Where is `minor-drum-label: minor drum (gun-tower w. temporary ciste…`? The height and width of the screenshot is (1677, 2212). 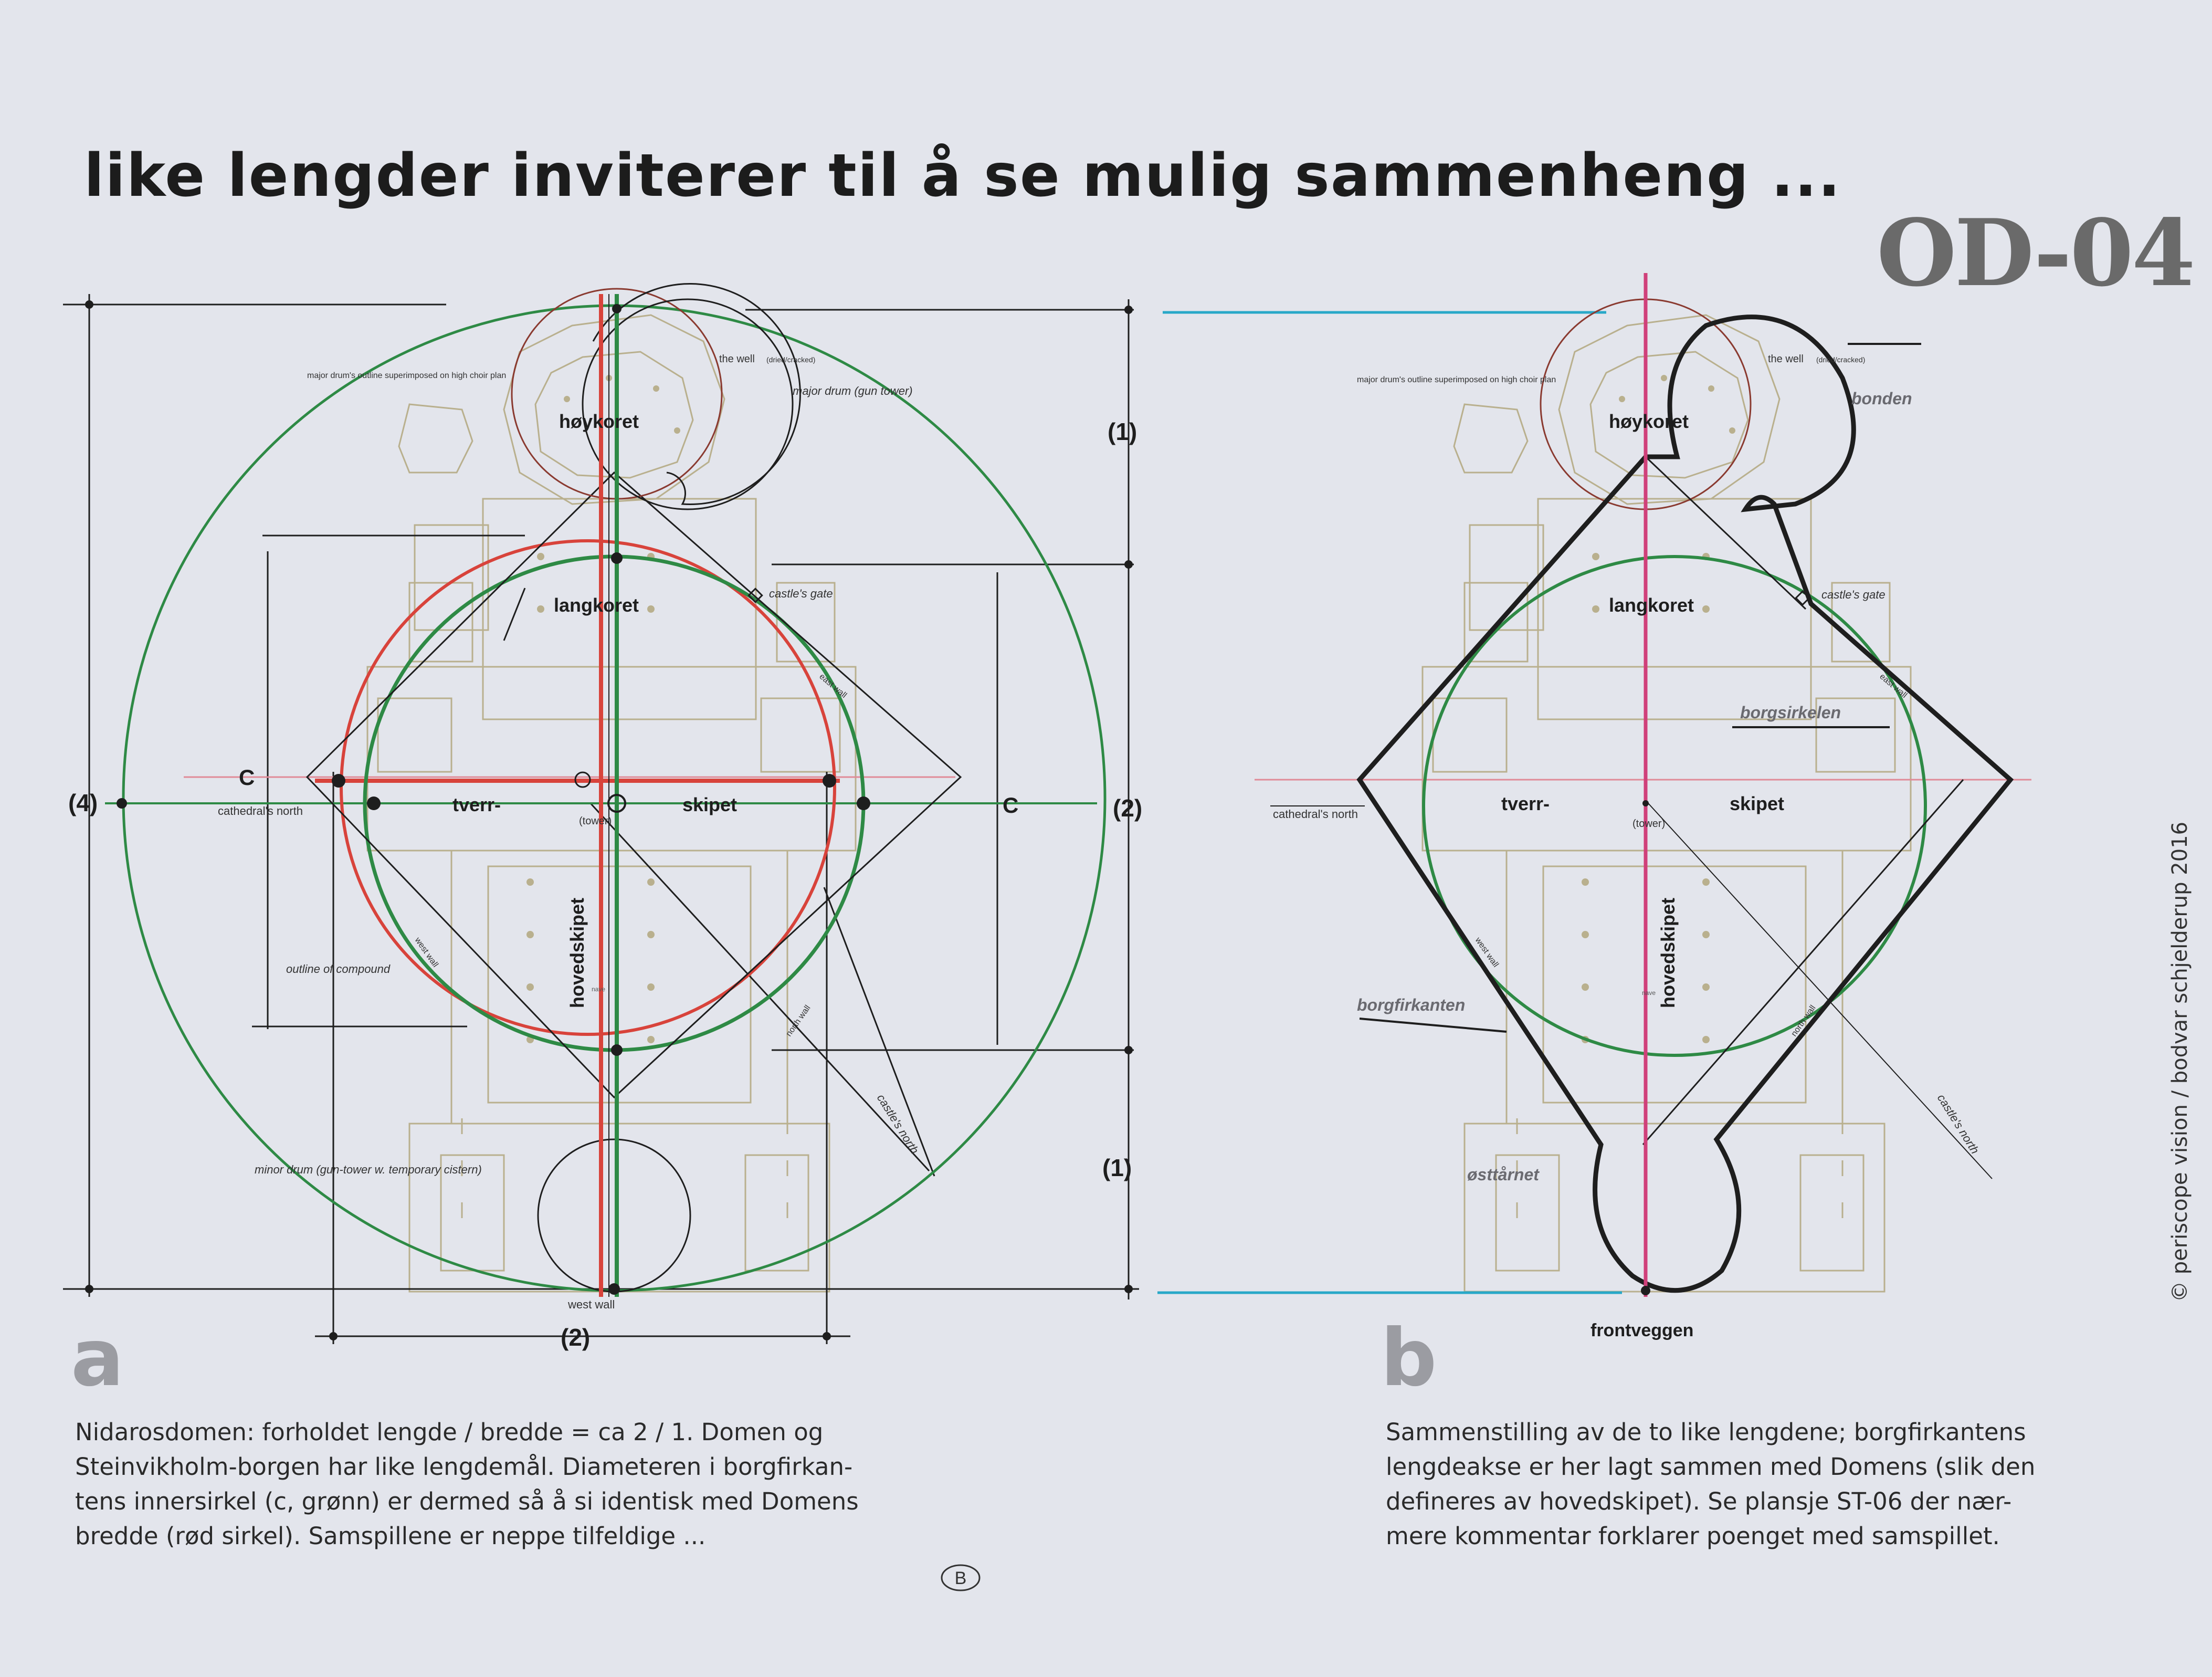 minor-drum-label: minor drum (gun-tower w. temporary ciste… is located at coordinates (368, 1169).